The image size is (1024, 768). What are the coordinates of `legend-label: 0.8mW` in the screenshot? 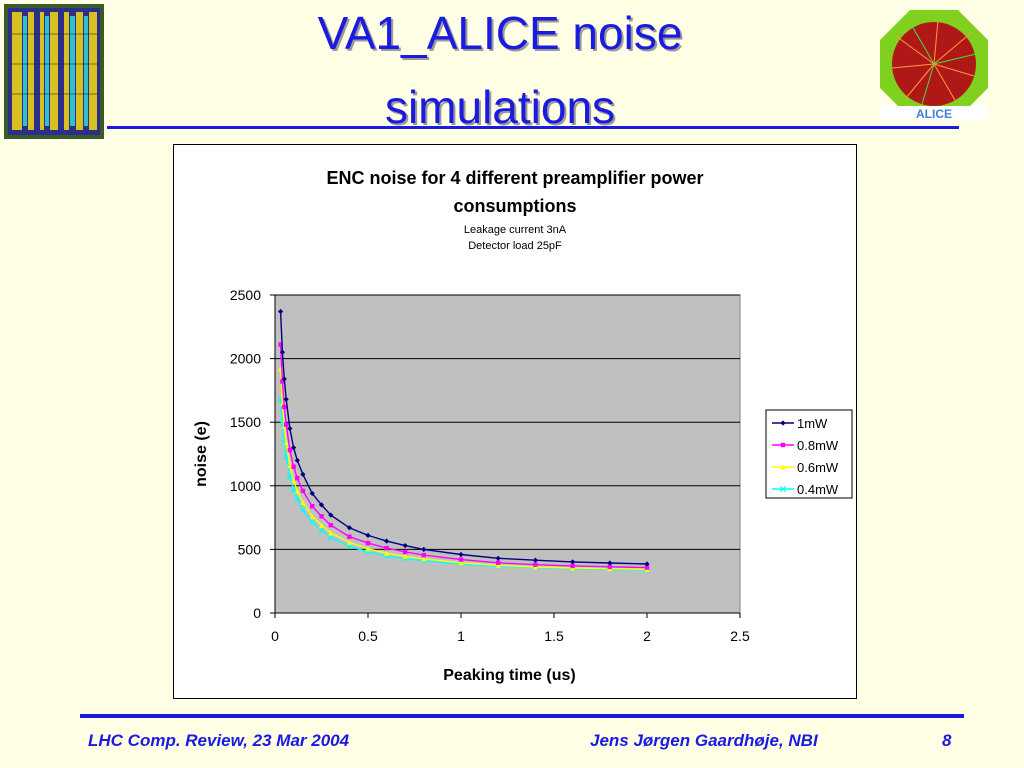 It's located at (818, 445).